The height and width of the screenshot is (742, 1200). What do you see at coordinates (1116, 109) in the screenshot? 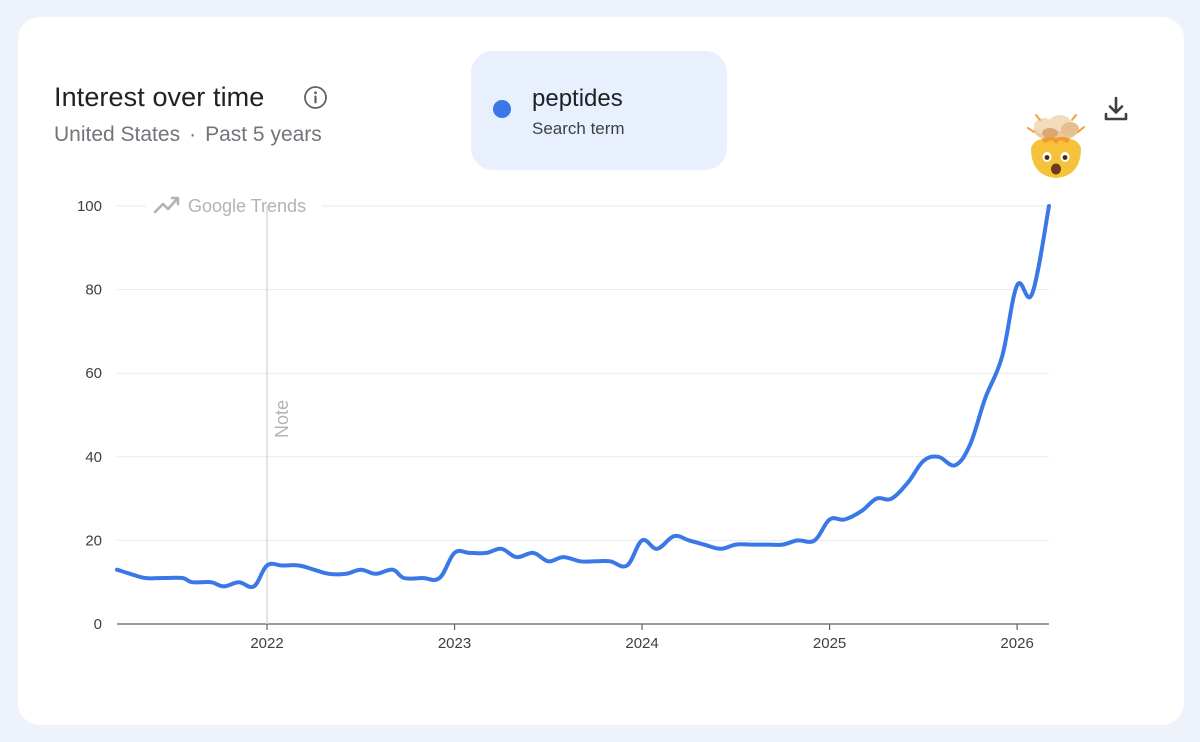
I see `download-icon` at bounding box center [1116, 109].